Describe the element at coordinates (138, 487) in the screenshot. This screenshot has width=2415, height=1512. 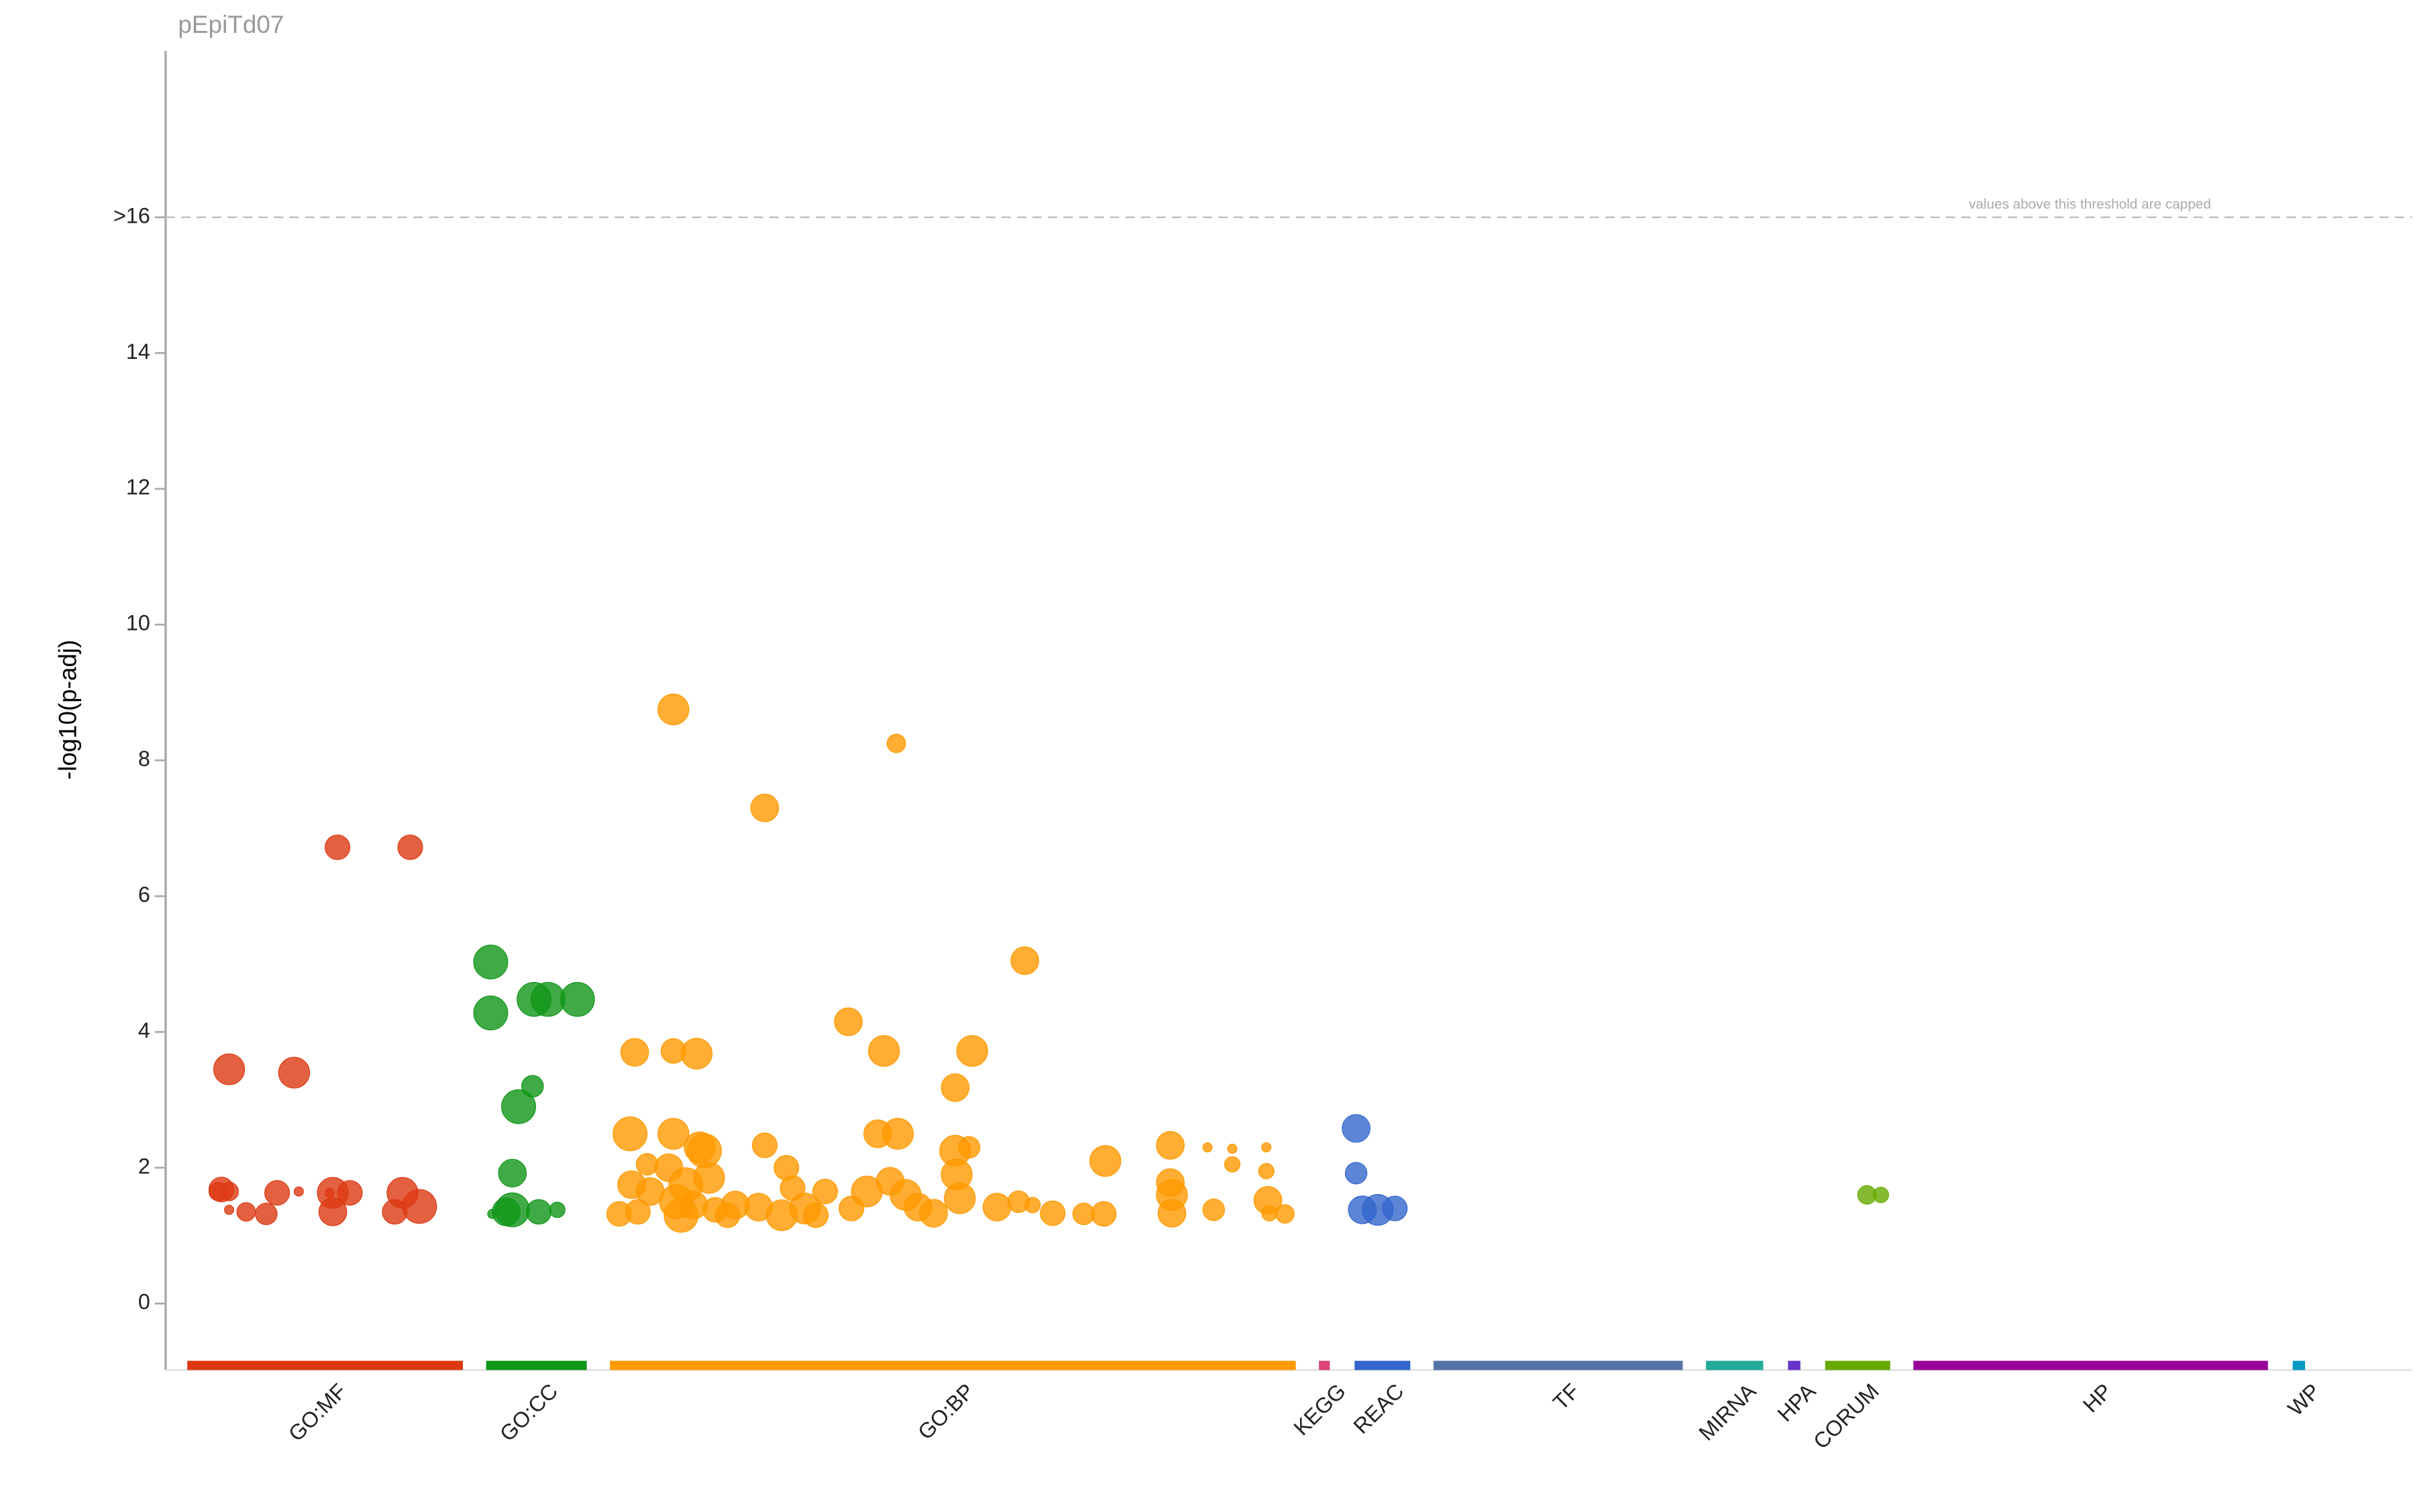
I see `y-tick-label: 12` at that location.